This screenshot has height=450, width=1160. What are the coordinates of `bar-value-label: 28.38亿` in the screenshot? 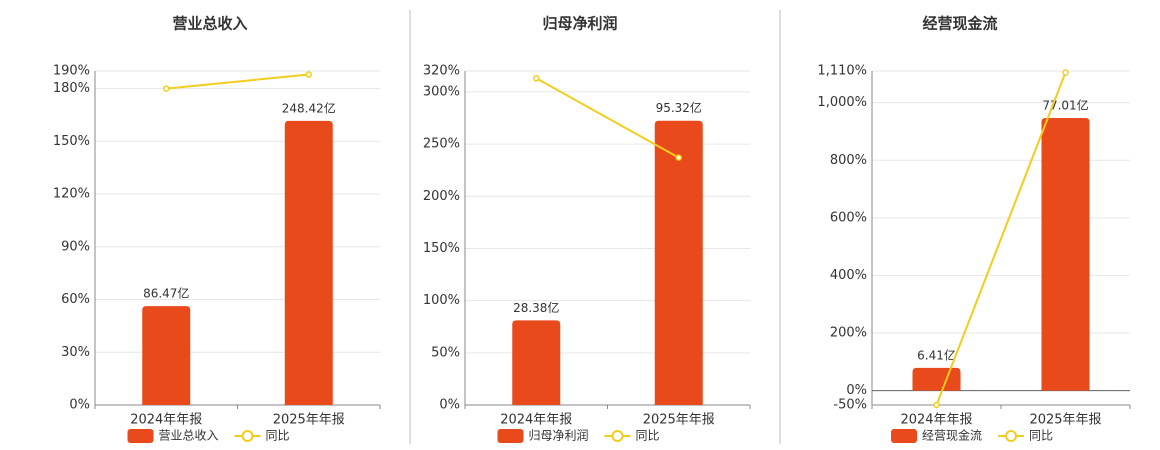 It's located at (536, 307).